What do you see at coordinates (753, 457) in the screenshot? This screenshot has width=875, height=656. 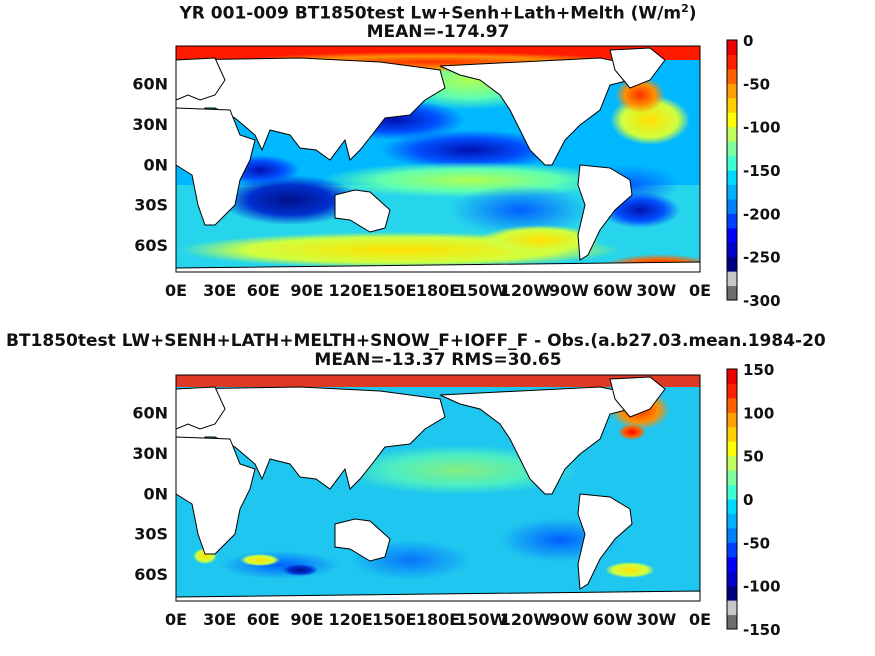 I see `colorbar-tick-label: 50` at bounding box center [753, 457].